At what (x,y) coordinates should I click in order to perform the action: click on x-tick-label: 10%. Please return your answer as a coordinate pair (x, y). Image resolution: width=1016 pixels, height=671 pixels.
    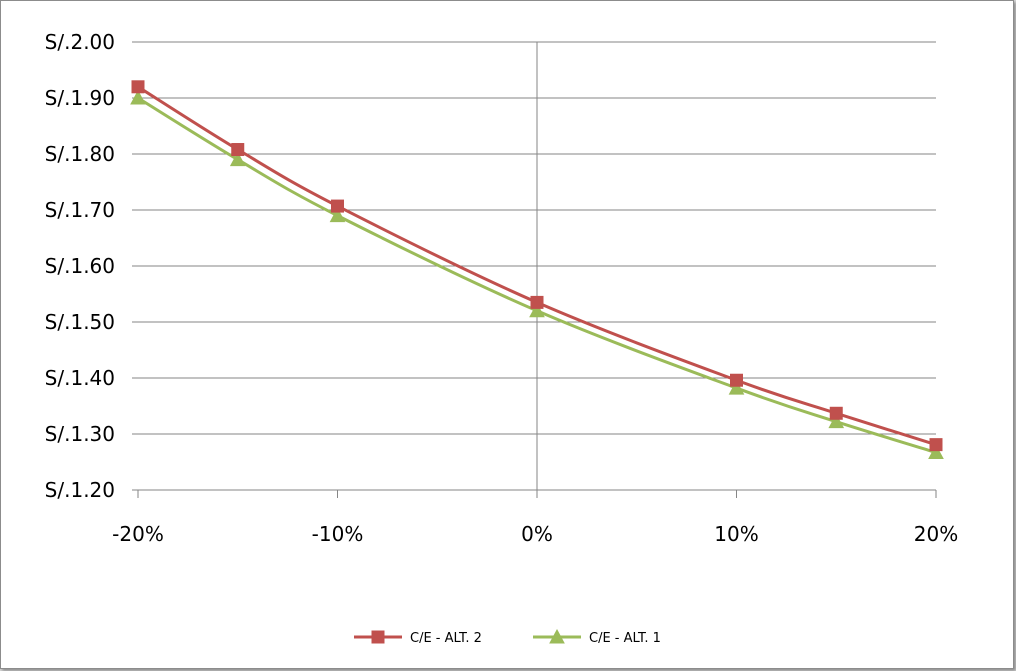
    Looking at the image, I should click on (736, 534).